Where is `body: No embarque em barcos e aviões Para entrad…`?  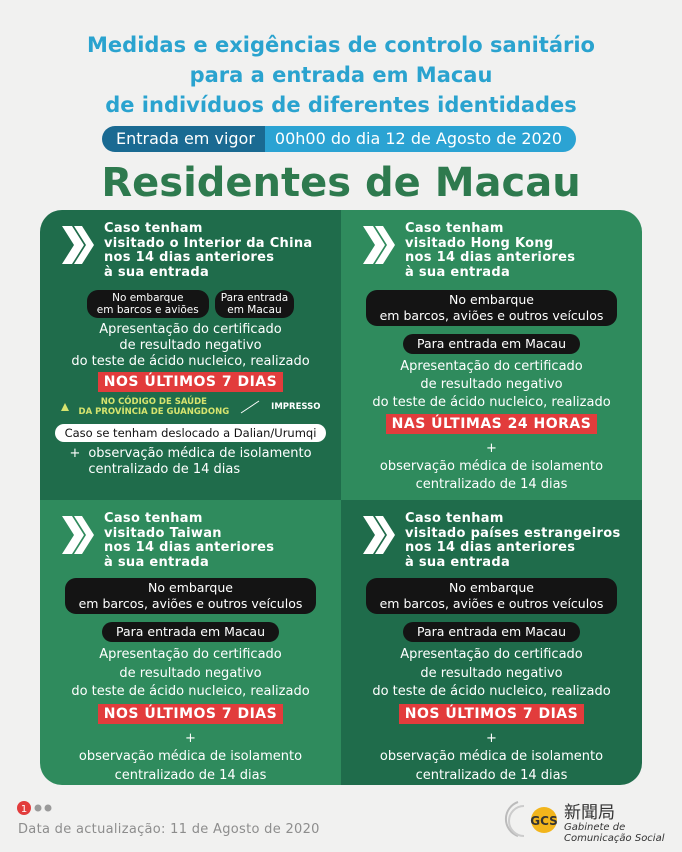 body: No embarque em barcos e aviões Para entrad… is located at coordinates (190, 382).